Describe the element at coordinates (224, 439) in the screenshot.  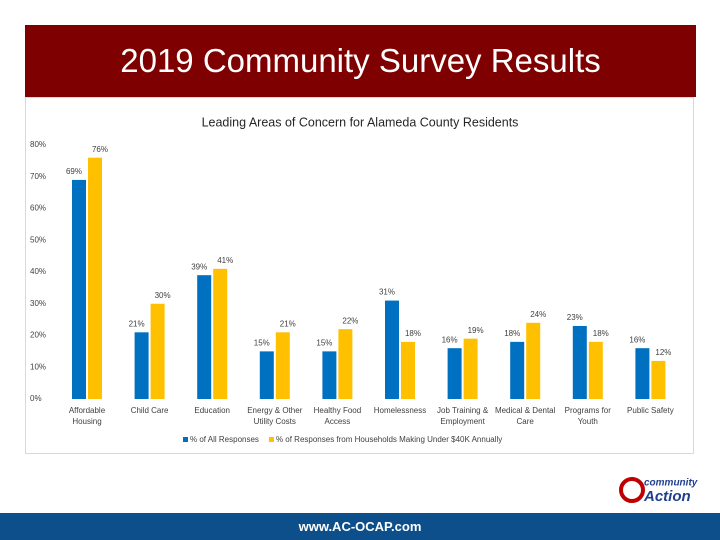
I see `legend-label: % of All Responses` at that location.